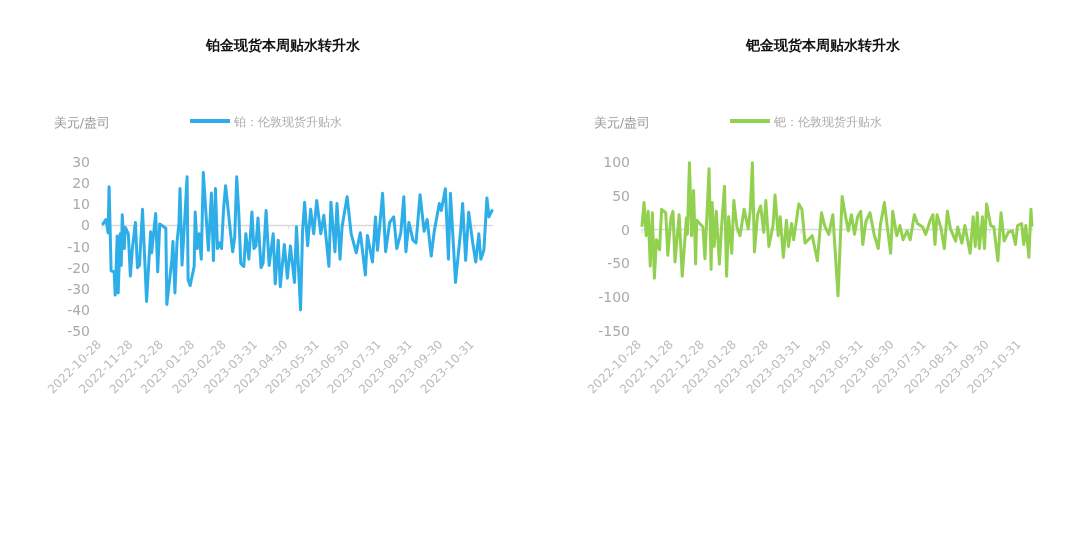  I want to click on y-tick-label: -30, so click(78, 288).